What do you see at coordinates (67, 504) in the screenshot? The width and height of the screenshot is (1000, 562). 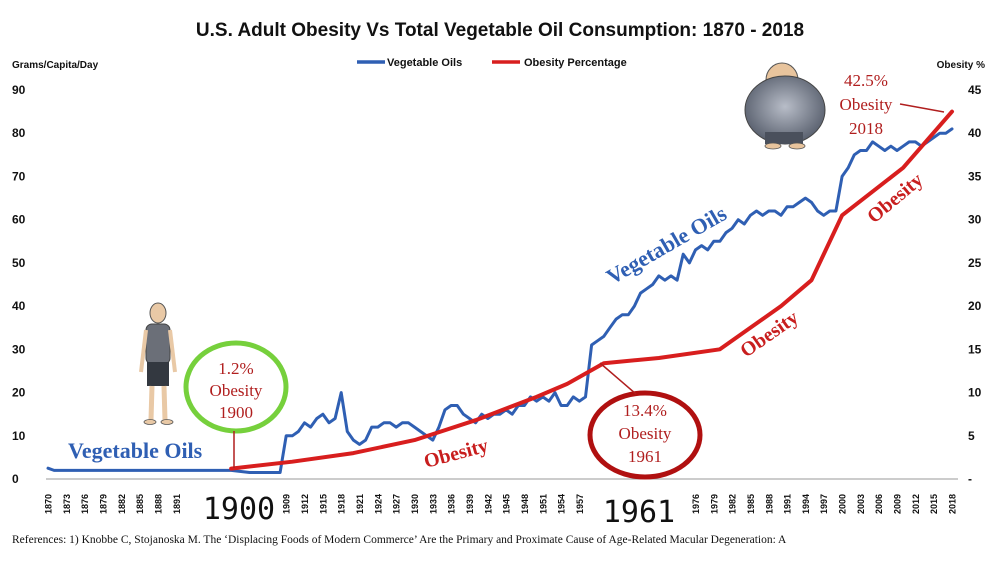 I see `x-tick-label: 1873` at bounding box center [67, 504].